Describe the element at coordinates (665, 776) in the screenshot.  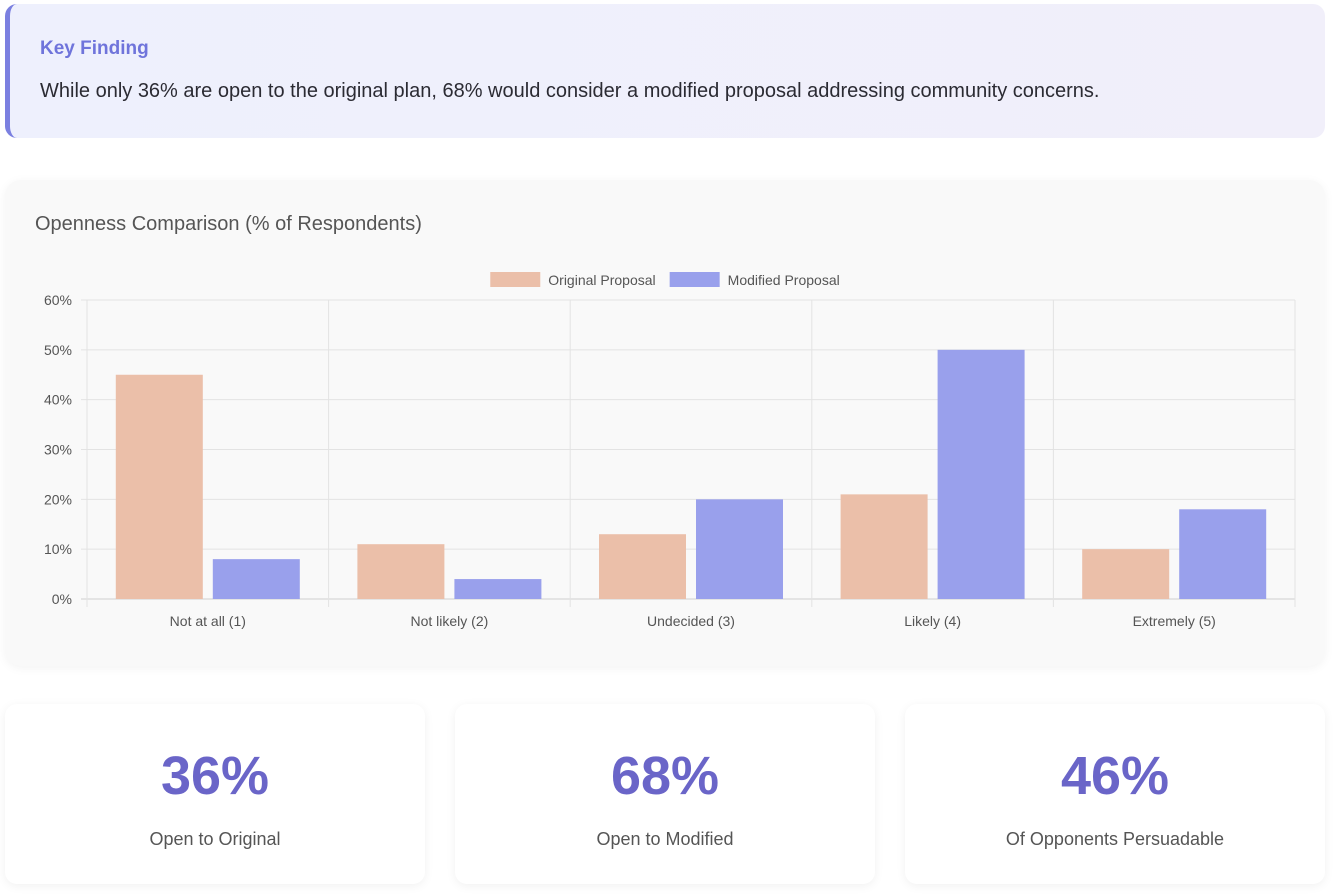
I see `stat-value: 68%` at that location.